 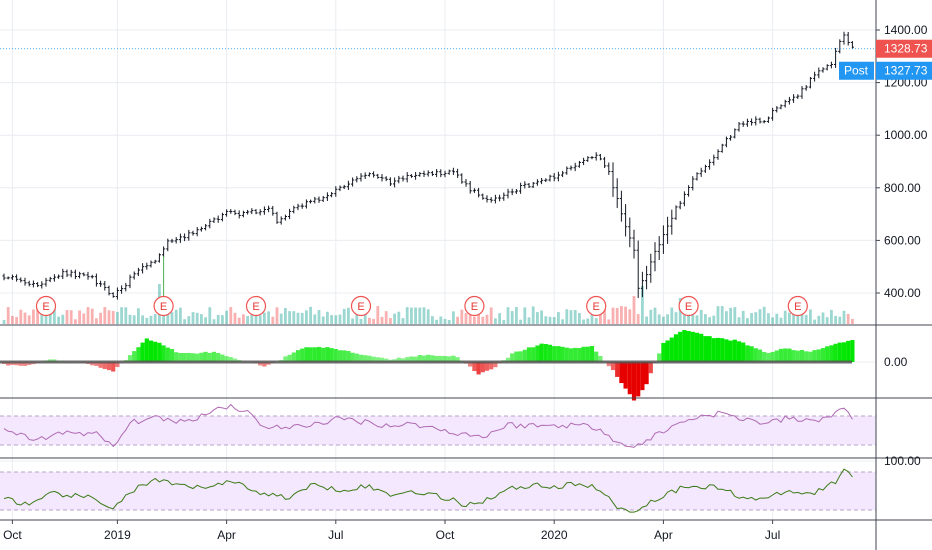 What do you see at coordinates (554, 535) in the screenshot?
I see `x-tick-label-5: 2020` at bounding box center [554, 535].